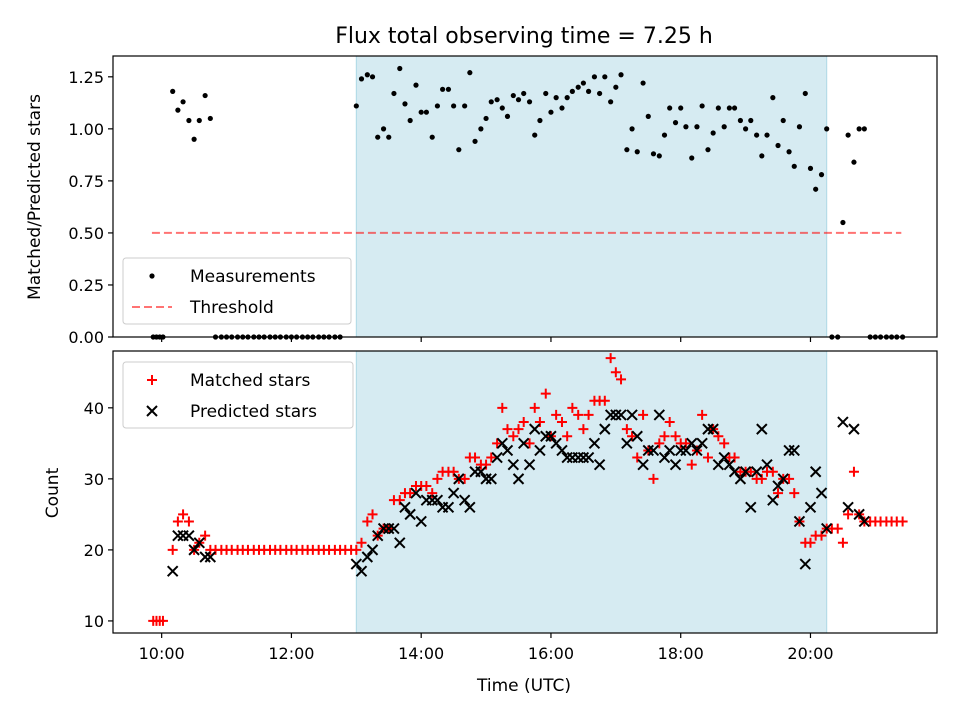 This screenshot has width=960, height=720. Describe the element at coordinates (253, 412) in the screenshot. I see `legend-label: Predicted stars` at that location.